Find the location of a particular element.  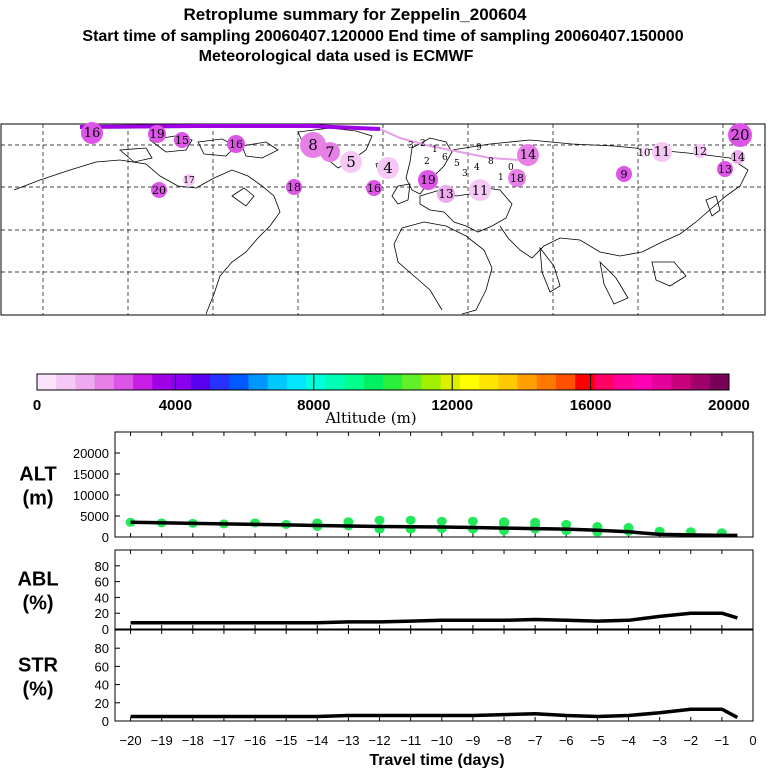

series-line-abl is located at coordinates (434, 618).